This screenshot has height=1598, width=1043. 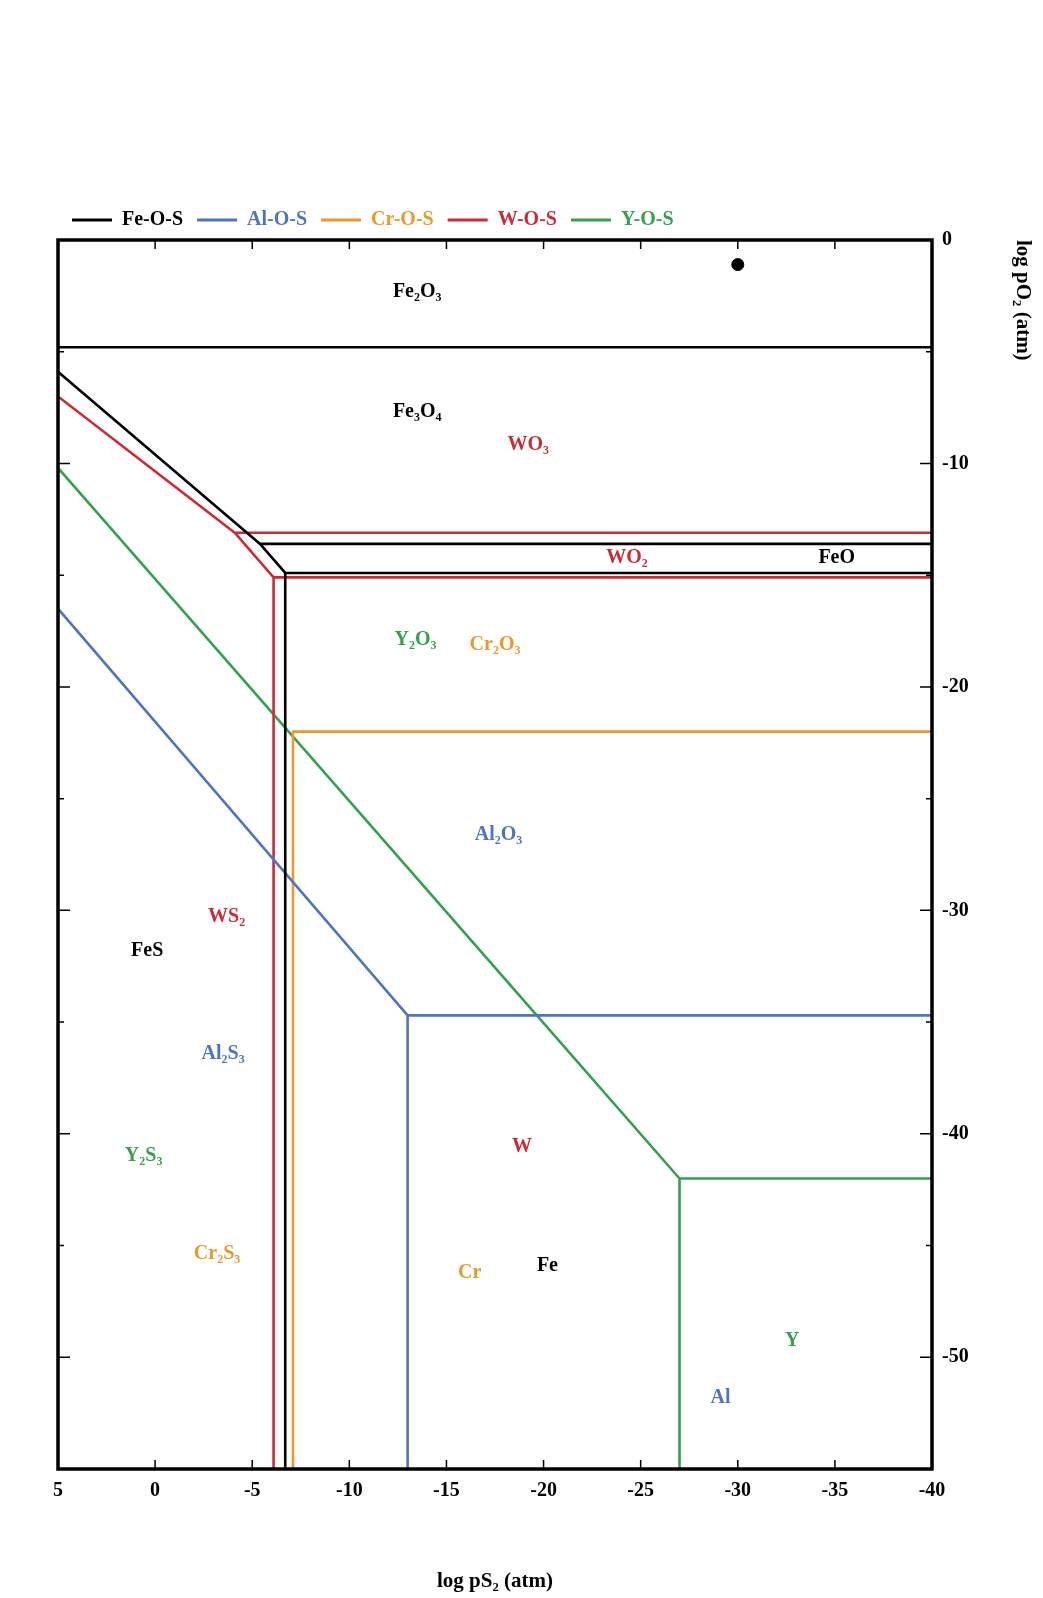 I want to click on y-tick-label: -30, so click(x=955, y=908).